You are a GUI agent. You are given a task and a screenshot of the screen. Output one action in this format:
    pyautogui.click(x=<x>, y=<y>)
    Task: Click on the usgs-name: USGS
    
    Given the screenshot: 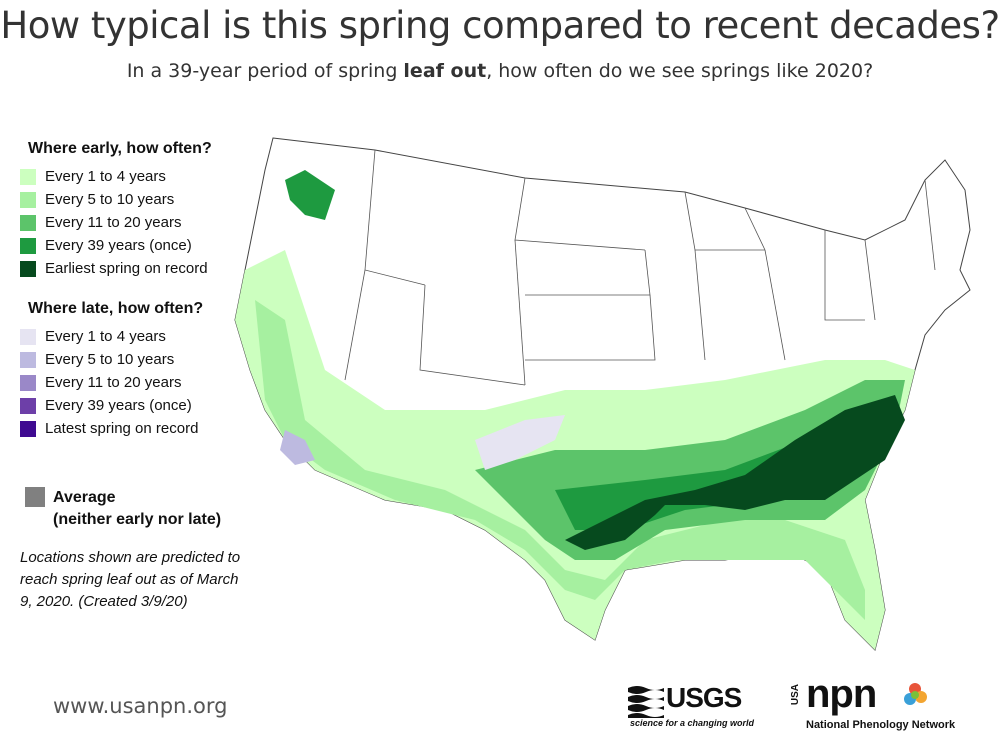 What is the action you would take?
    pyautogui.click(x=704, y=697)
    